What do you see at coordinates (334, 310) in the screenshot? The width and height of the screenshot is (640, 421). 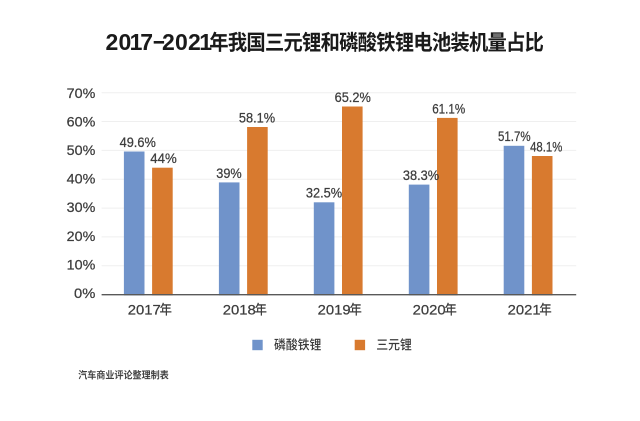 I see `svg-text: 2019` at bounding box center [334, 310].